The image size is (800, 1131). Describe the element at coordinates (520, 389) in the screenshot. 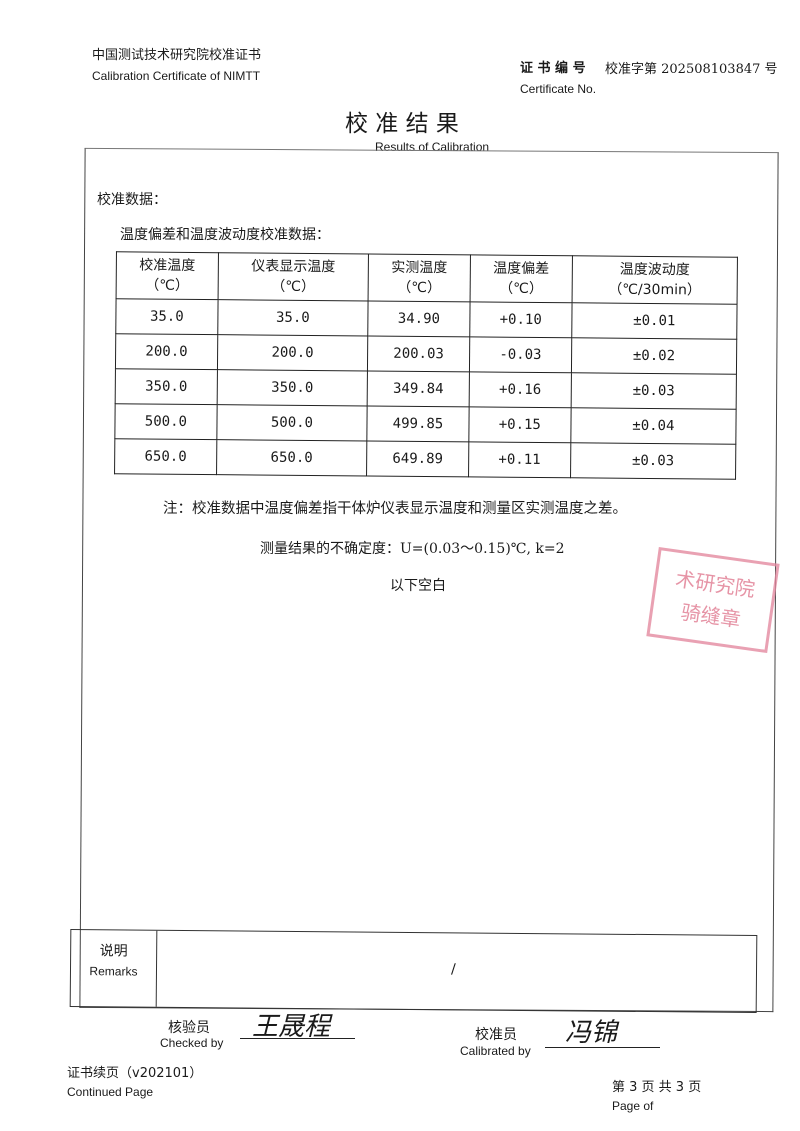

I see `table-cell: +0.16` at that location.